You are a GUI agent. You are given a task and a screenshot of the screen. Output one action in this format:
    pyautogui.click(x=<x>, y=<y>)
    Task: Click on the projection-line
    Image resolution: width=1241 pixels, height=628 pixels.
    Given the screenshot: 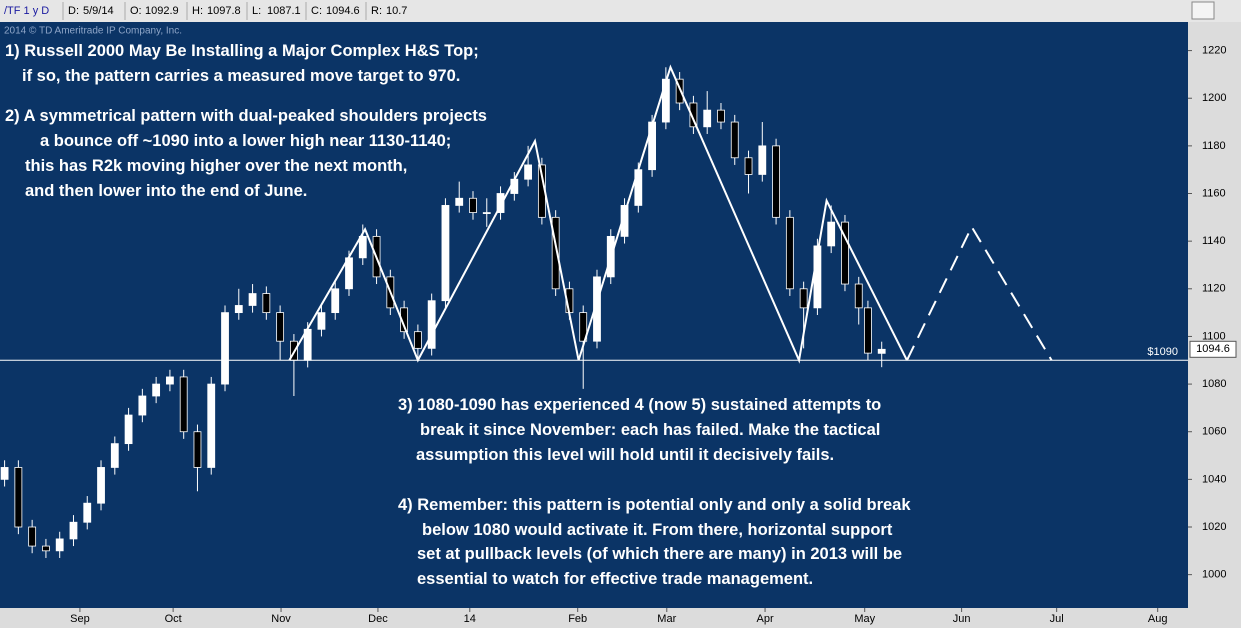 What is the action you would take?
    pyautogui.click(x=979, y=292)
    